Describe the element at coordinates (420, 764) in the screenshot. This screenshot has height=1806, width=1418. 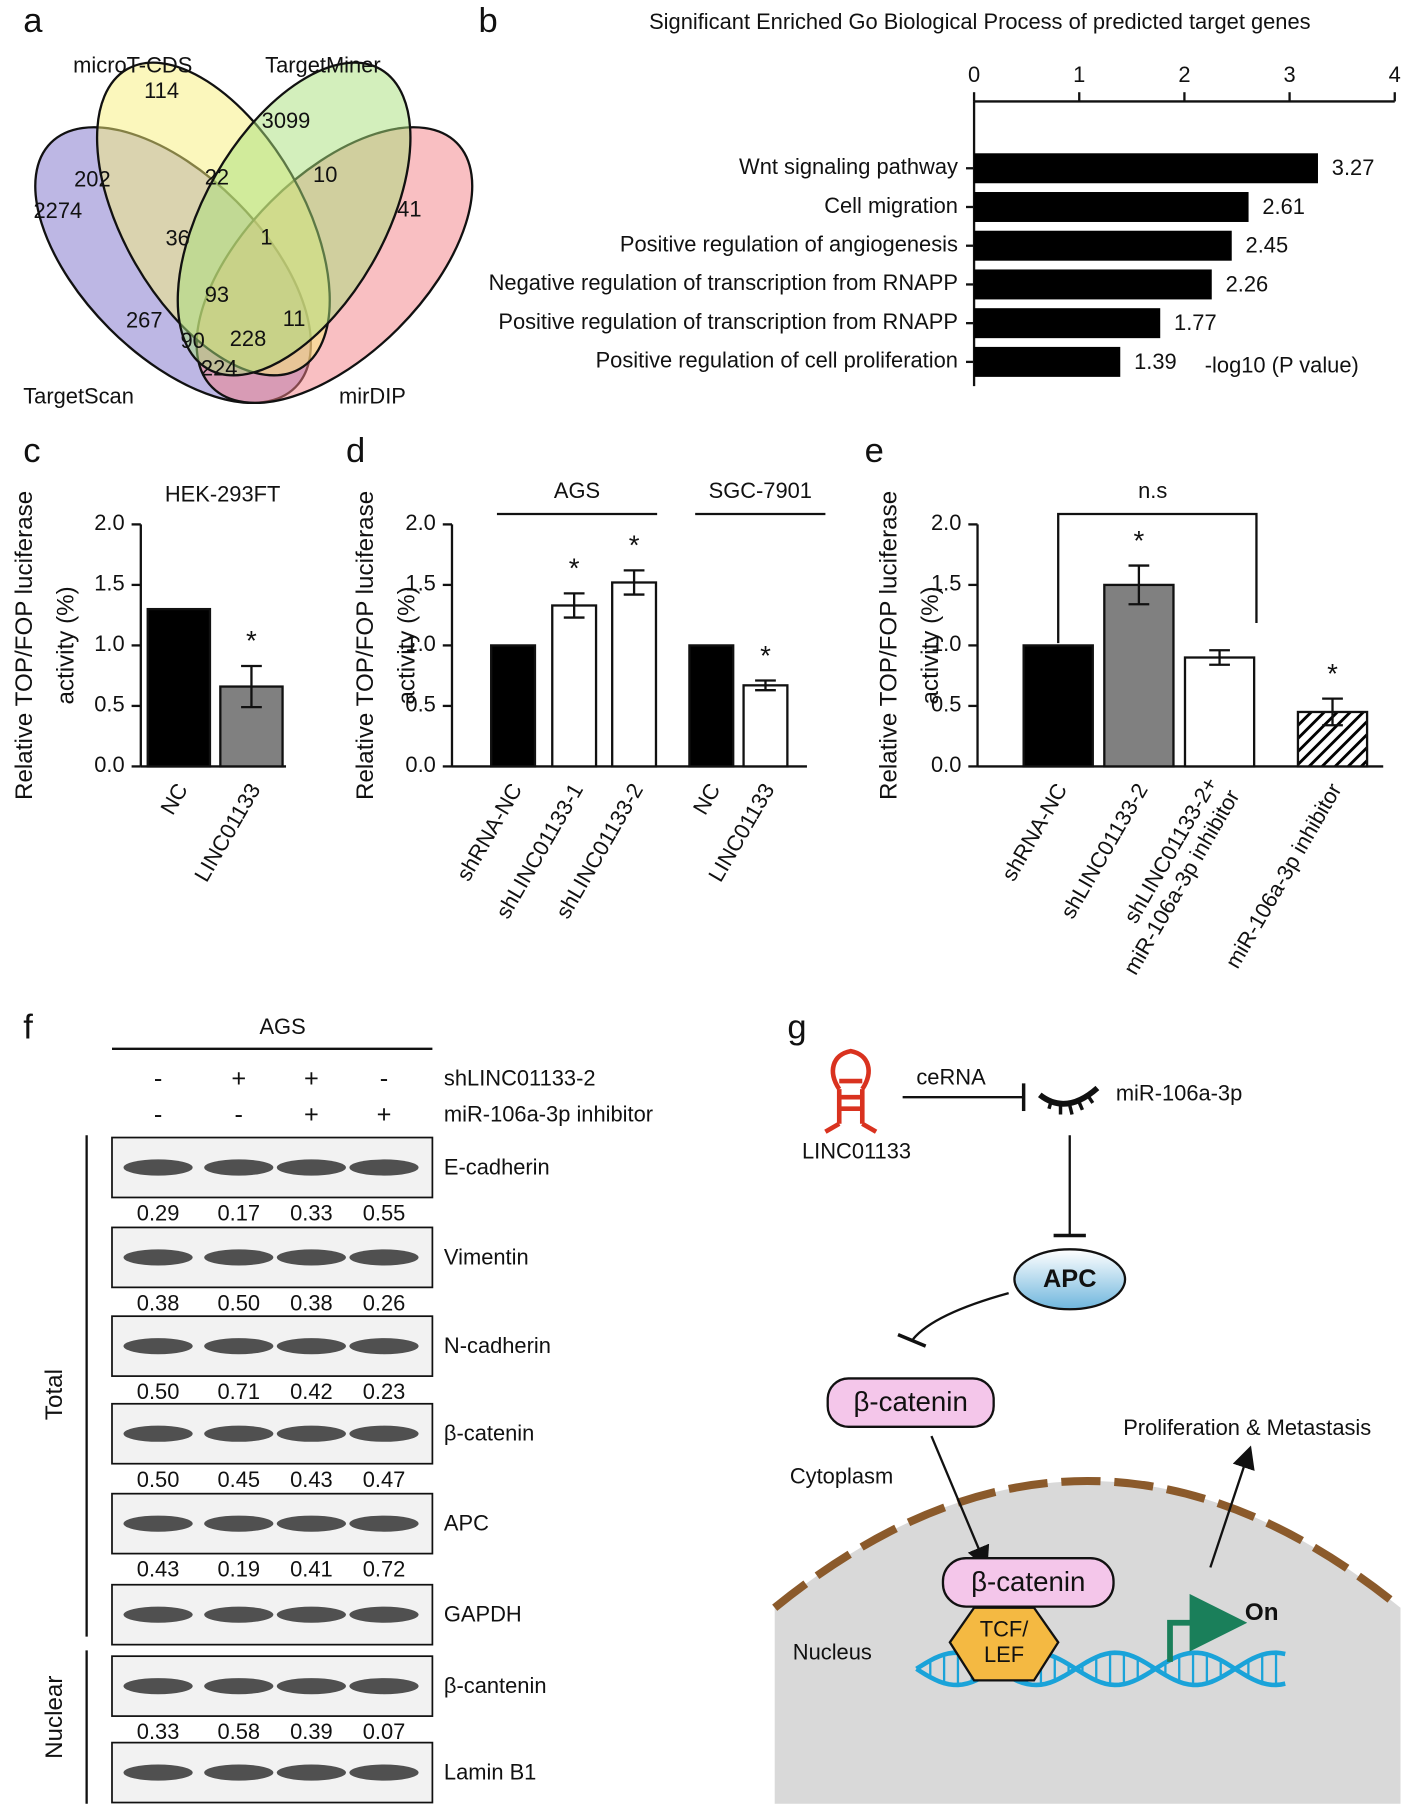
I see `y-tick-label: 0.0` at that location.